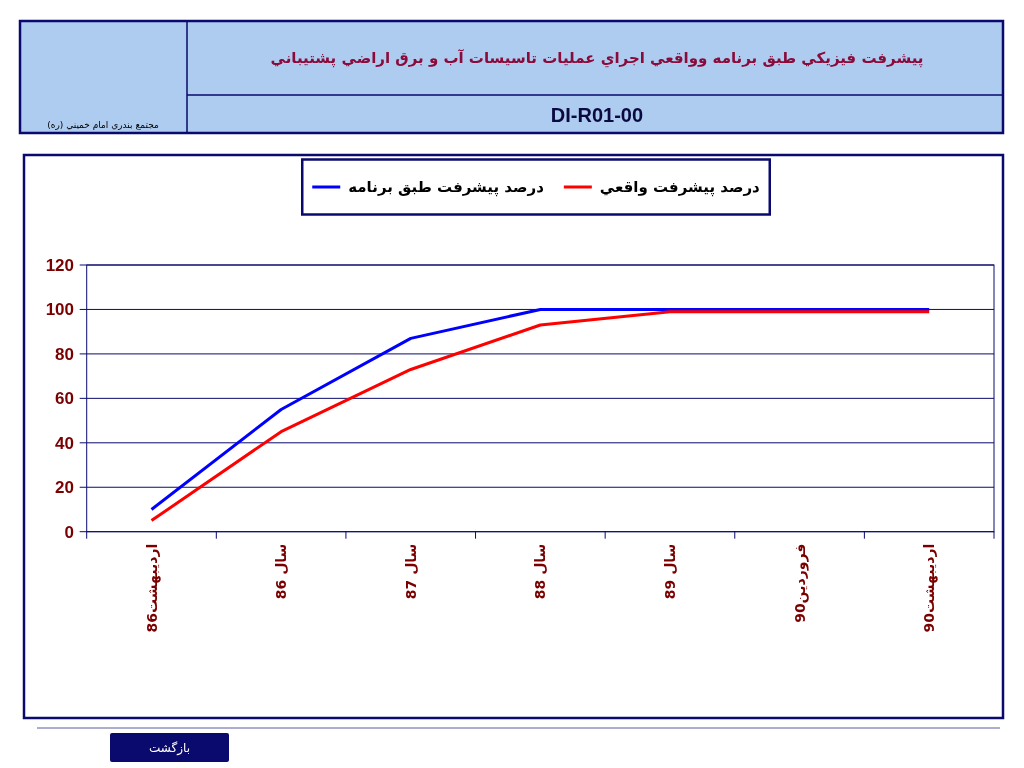 This screenshot has height=768, width=1024. What do you see at coordinates (152, 588) in the screenshot?
I see `x-tick-label: ارديبهشت86` at bounding box center [152, 588].